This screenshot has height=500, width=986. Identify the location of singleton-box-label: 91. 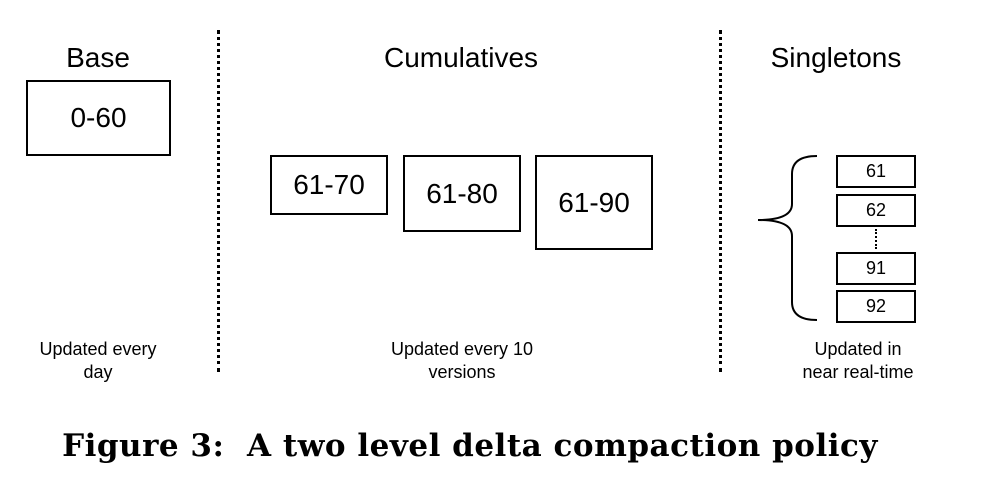
(876, 268).